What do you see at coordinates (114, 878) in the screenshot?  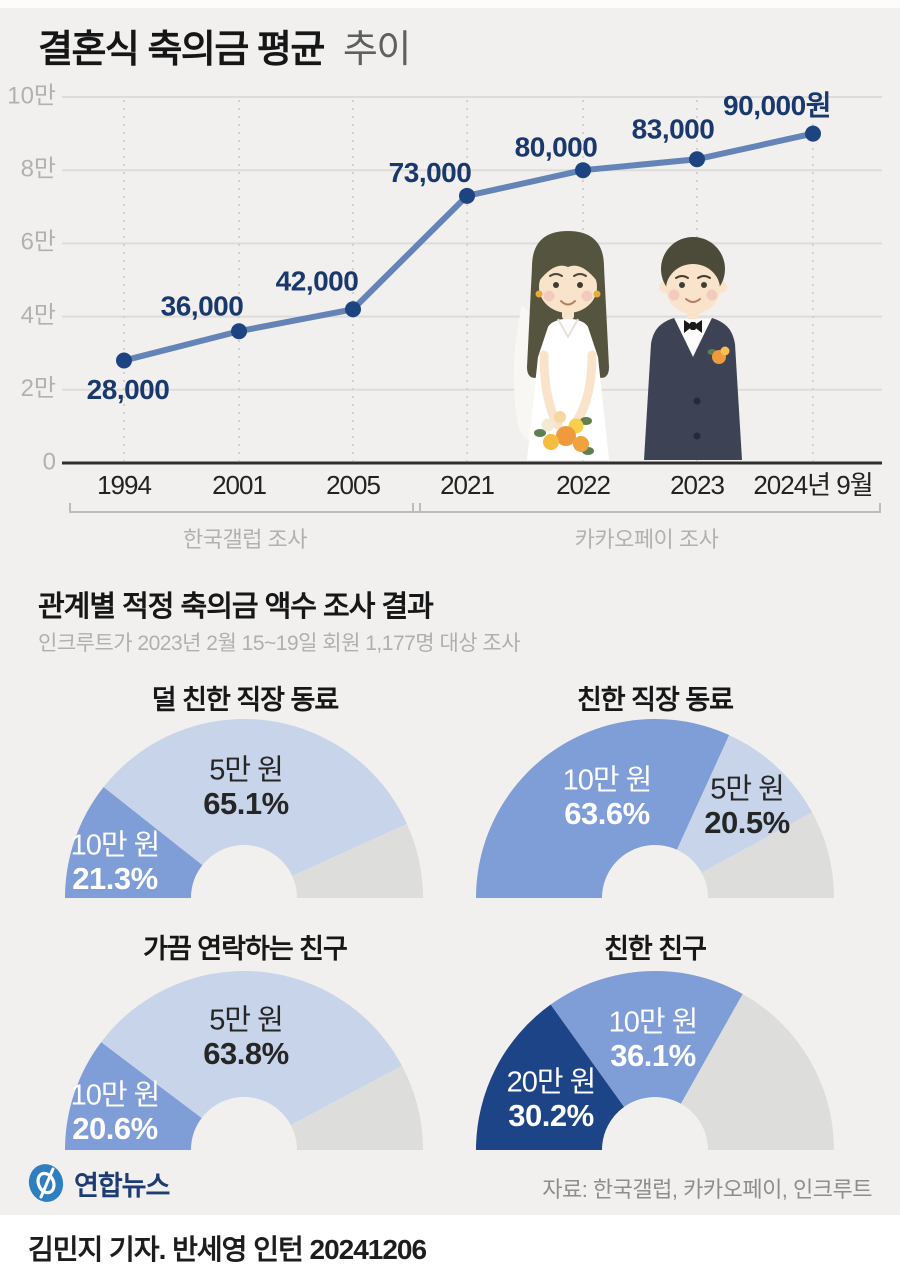 I see `donut-slice-pct: 21.3%` at bounding box center [114, 878].